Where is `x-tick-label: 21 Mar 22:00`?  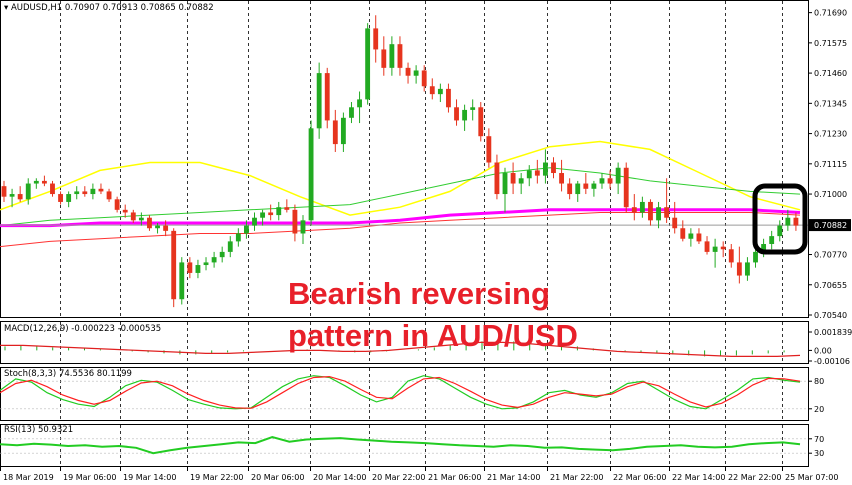
x-tick-label: 21 Mar 22:00 is located at coordinates (576, 477).